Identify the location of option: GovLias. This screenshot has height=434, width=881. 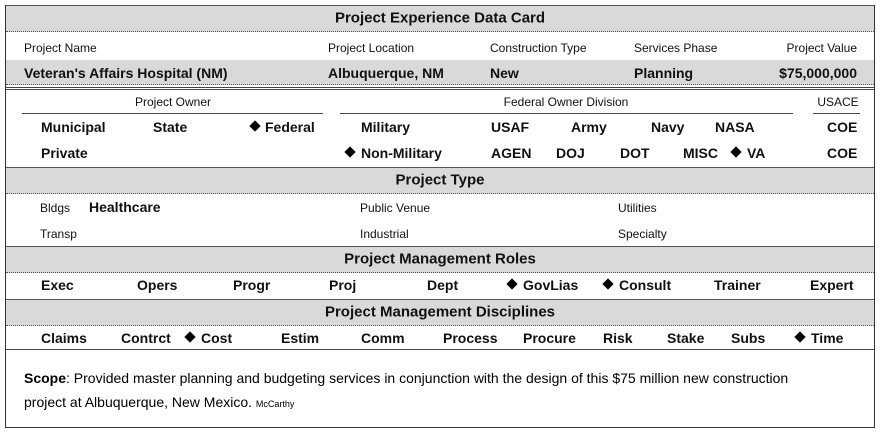
(551, 285).